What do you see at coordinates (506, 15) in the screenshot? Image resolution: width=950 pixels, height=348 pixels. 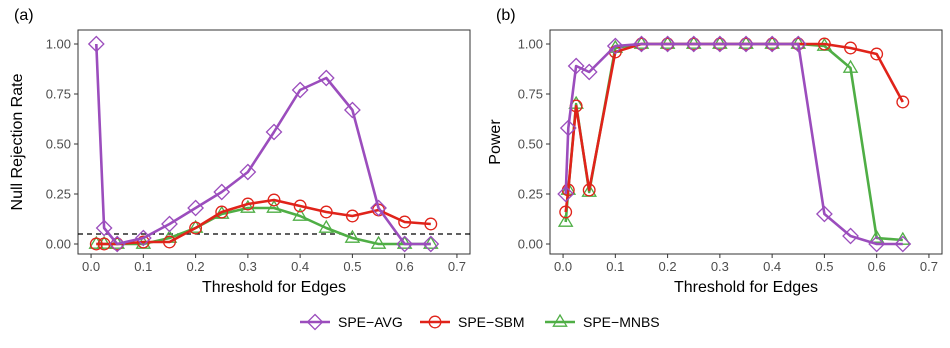 I see `panel-label: (b)` at bounding box center [506, 15].